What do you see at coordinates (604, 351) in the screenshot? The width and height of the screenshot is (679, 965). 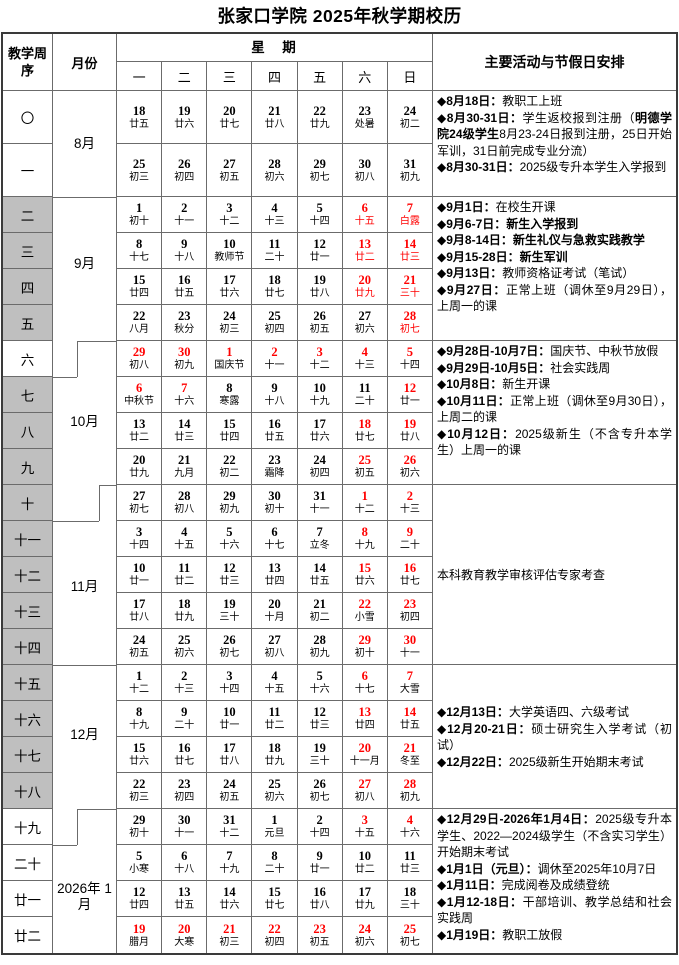 I see `activity-text: 国庆节、中秋节放假` at bounding box center [604, 351].